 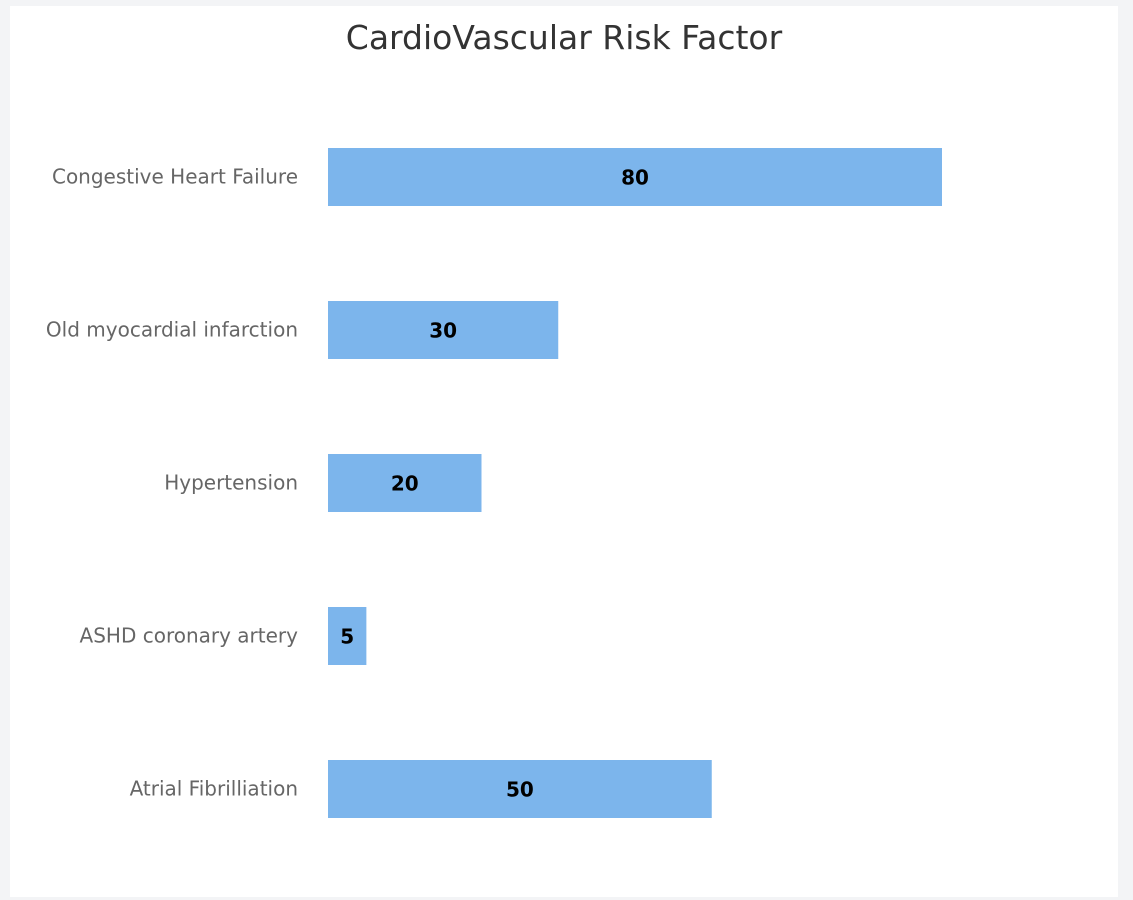 What do you see at coordinates (189, 636) in the screenshot?
I see `category-label: ASHD coronary artery` at bounding box center [189, 636].